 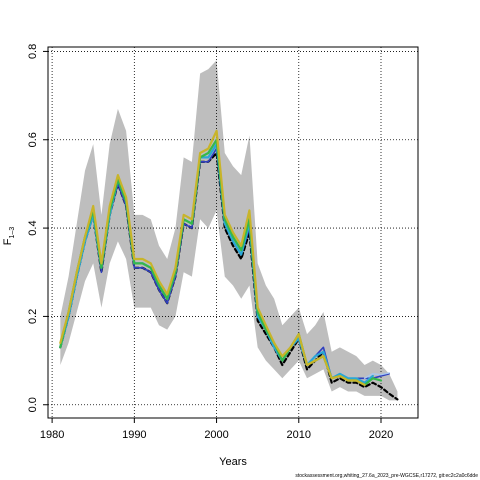 I want to click on svg-text: F1–3, so click(x=9, y=236).